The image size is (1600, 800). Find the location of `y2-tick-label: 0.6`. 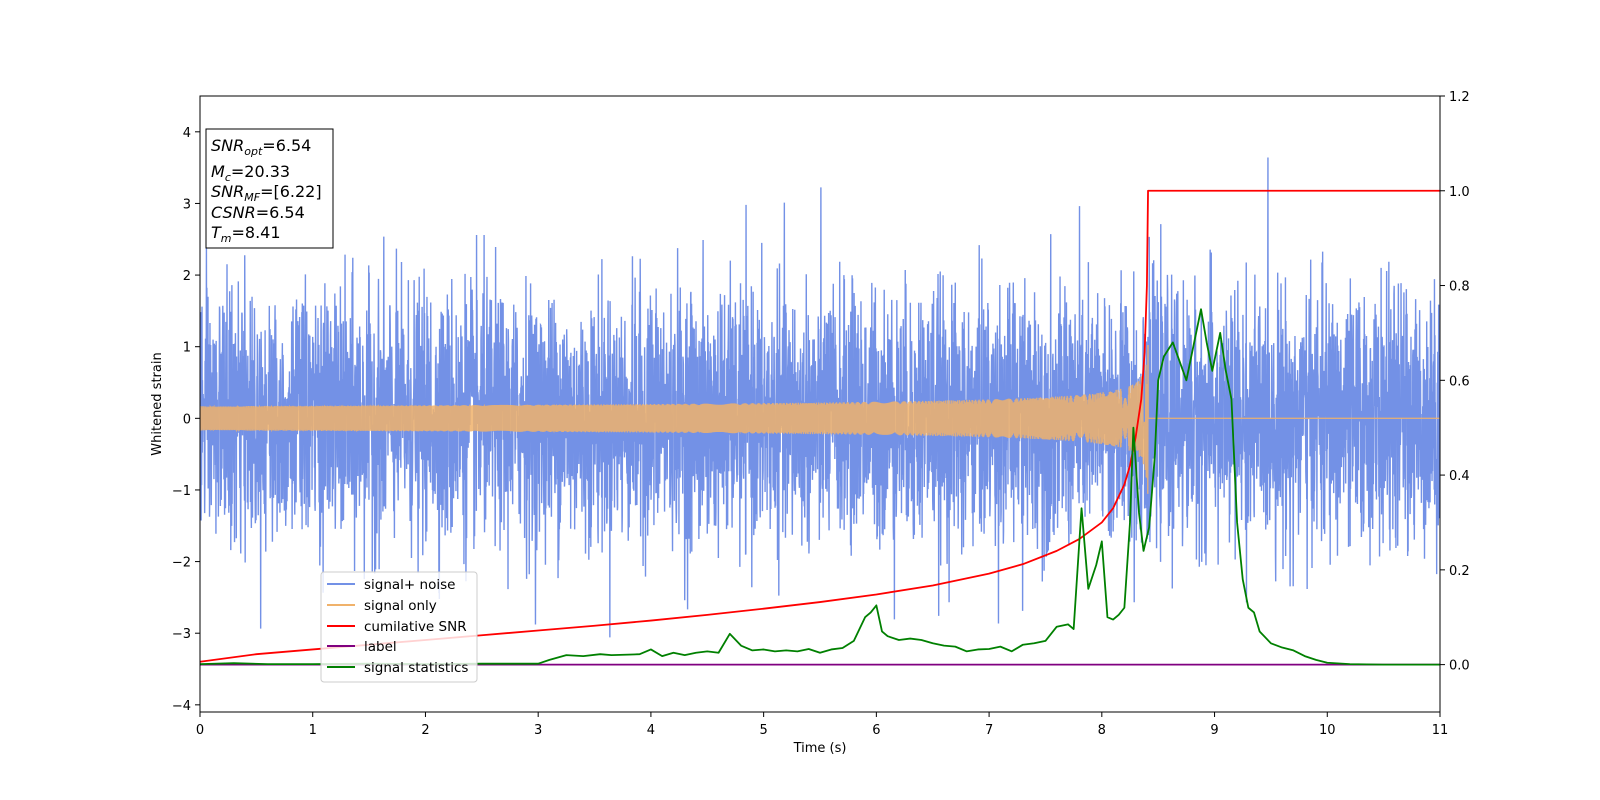

y2-tick-label: 0.6 is located at coordinates (1459, 381).